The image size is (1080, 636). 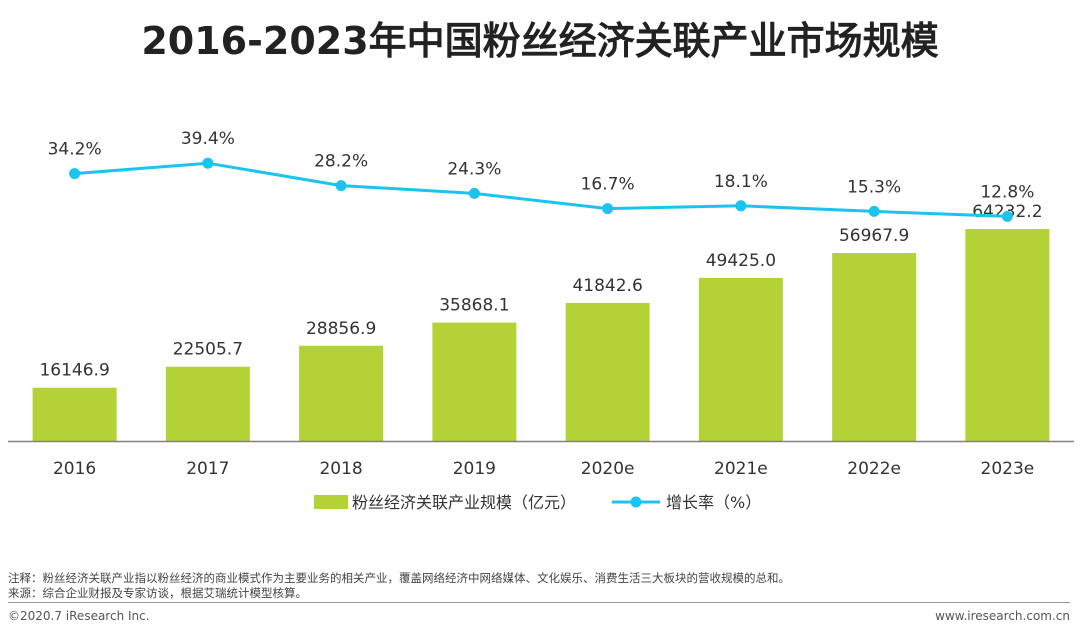 I want to click on growth-rate-point-2023e, so click(x=1007, y=216).